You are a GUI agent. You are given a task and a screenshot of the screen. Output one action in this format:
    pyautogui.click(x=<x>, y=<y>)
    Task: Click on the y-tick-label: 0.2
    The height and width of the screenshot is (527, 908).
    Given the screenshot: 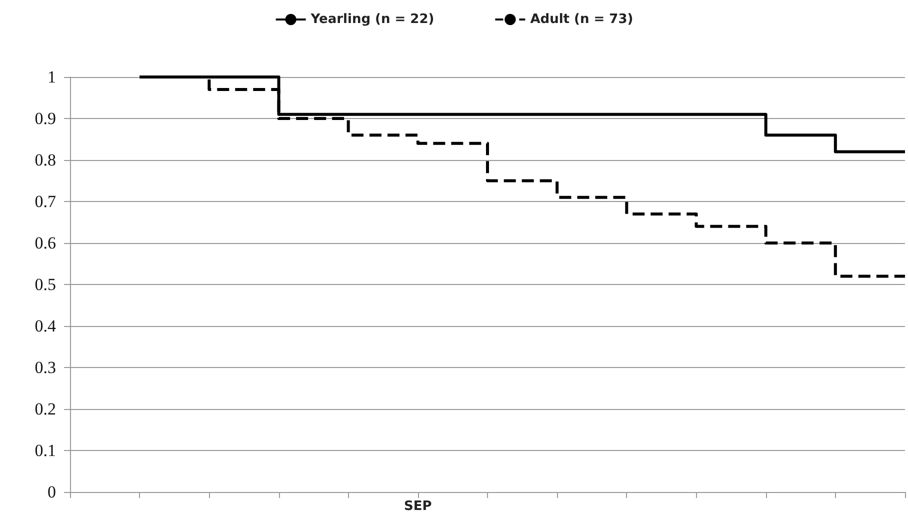 What is the action you would take?
    pyautogui.click(x=45, y=409)
    